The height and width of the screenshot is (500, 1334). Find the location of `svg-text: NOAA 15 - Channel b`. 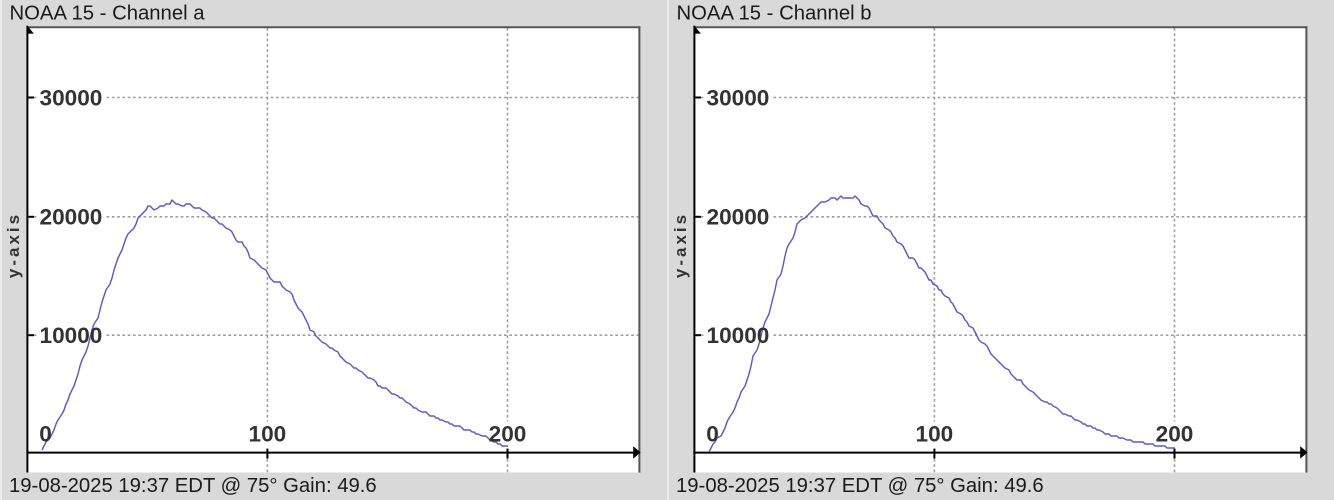

svg-text: NOAA 15 - Channel b is located at coordinates (774, 14).